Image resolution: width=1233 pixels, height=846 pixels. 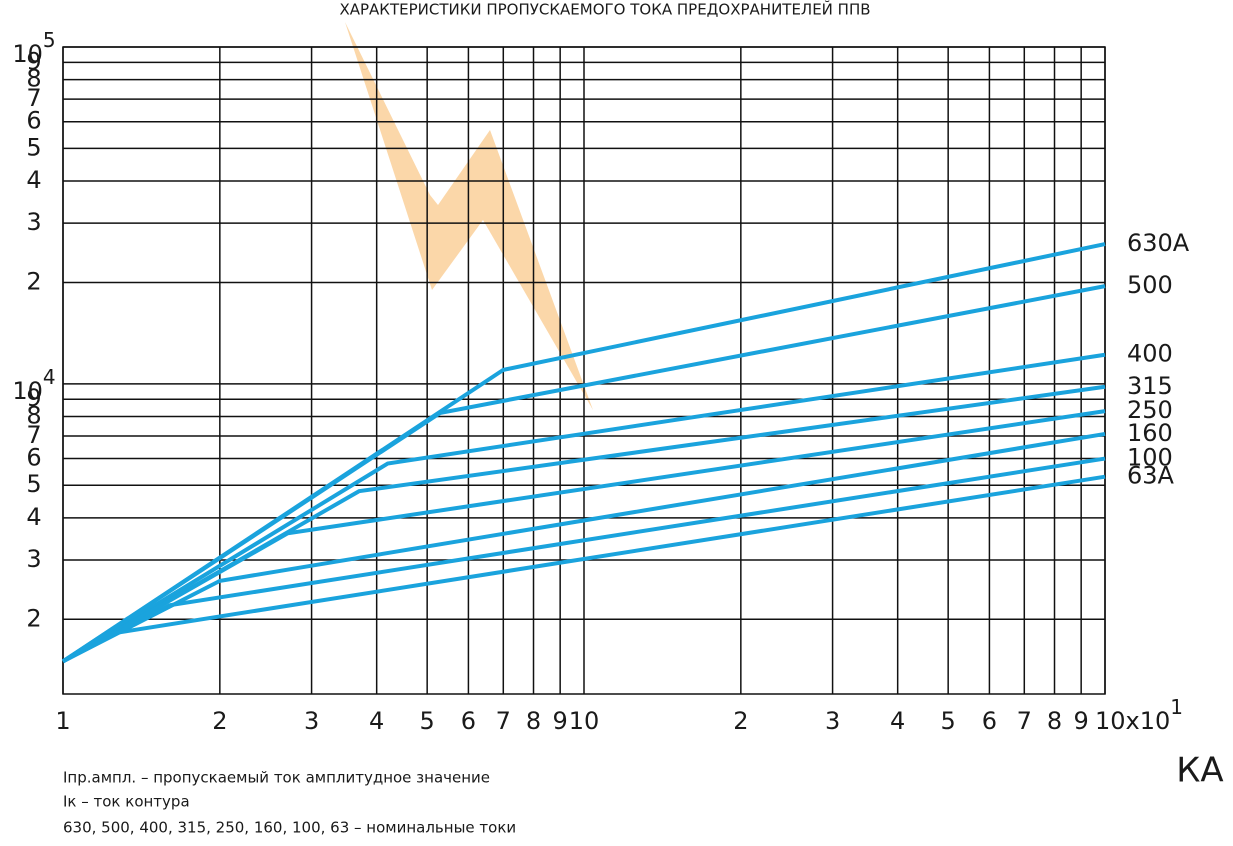 What do you see at coordinates (1158, 243) in the screenshot?
I see `series-label: 630A` at bounding box center [1158, 243].